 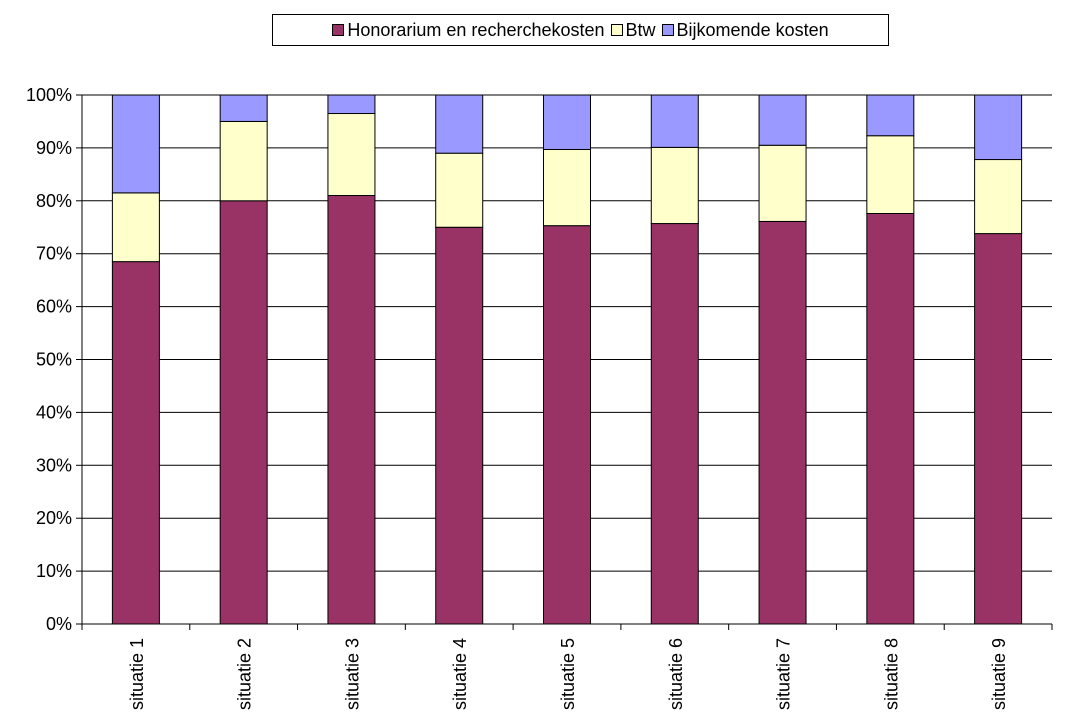 I want to click on y-tick-label: 40%, so click(x=54, y=412).